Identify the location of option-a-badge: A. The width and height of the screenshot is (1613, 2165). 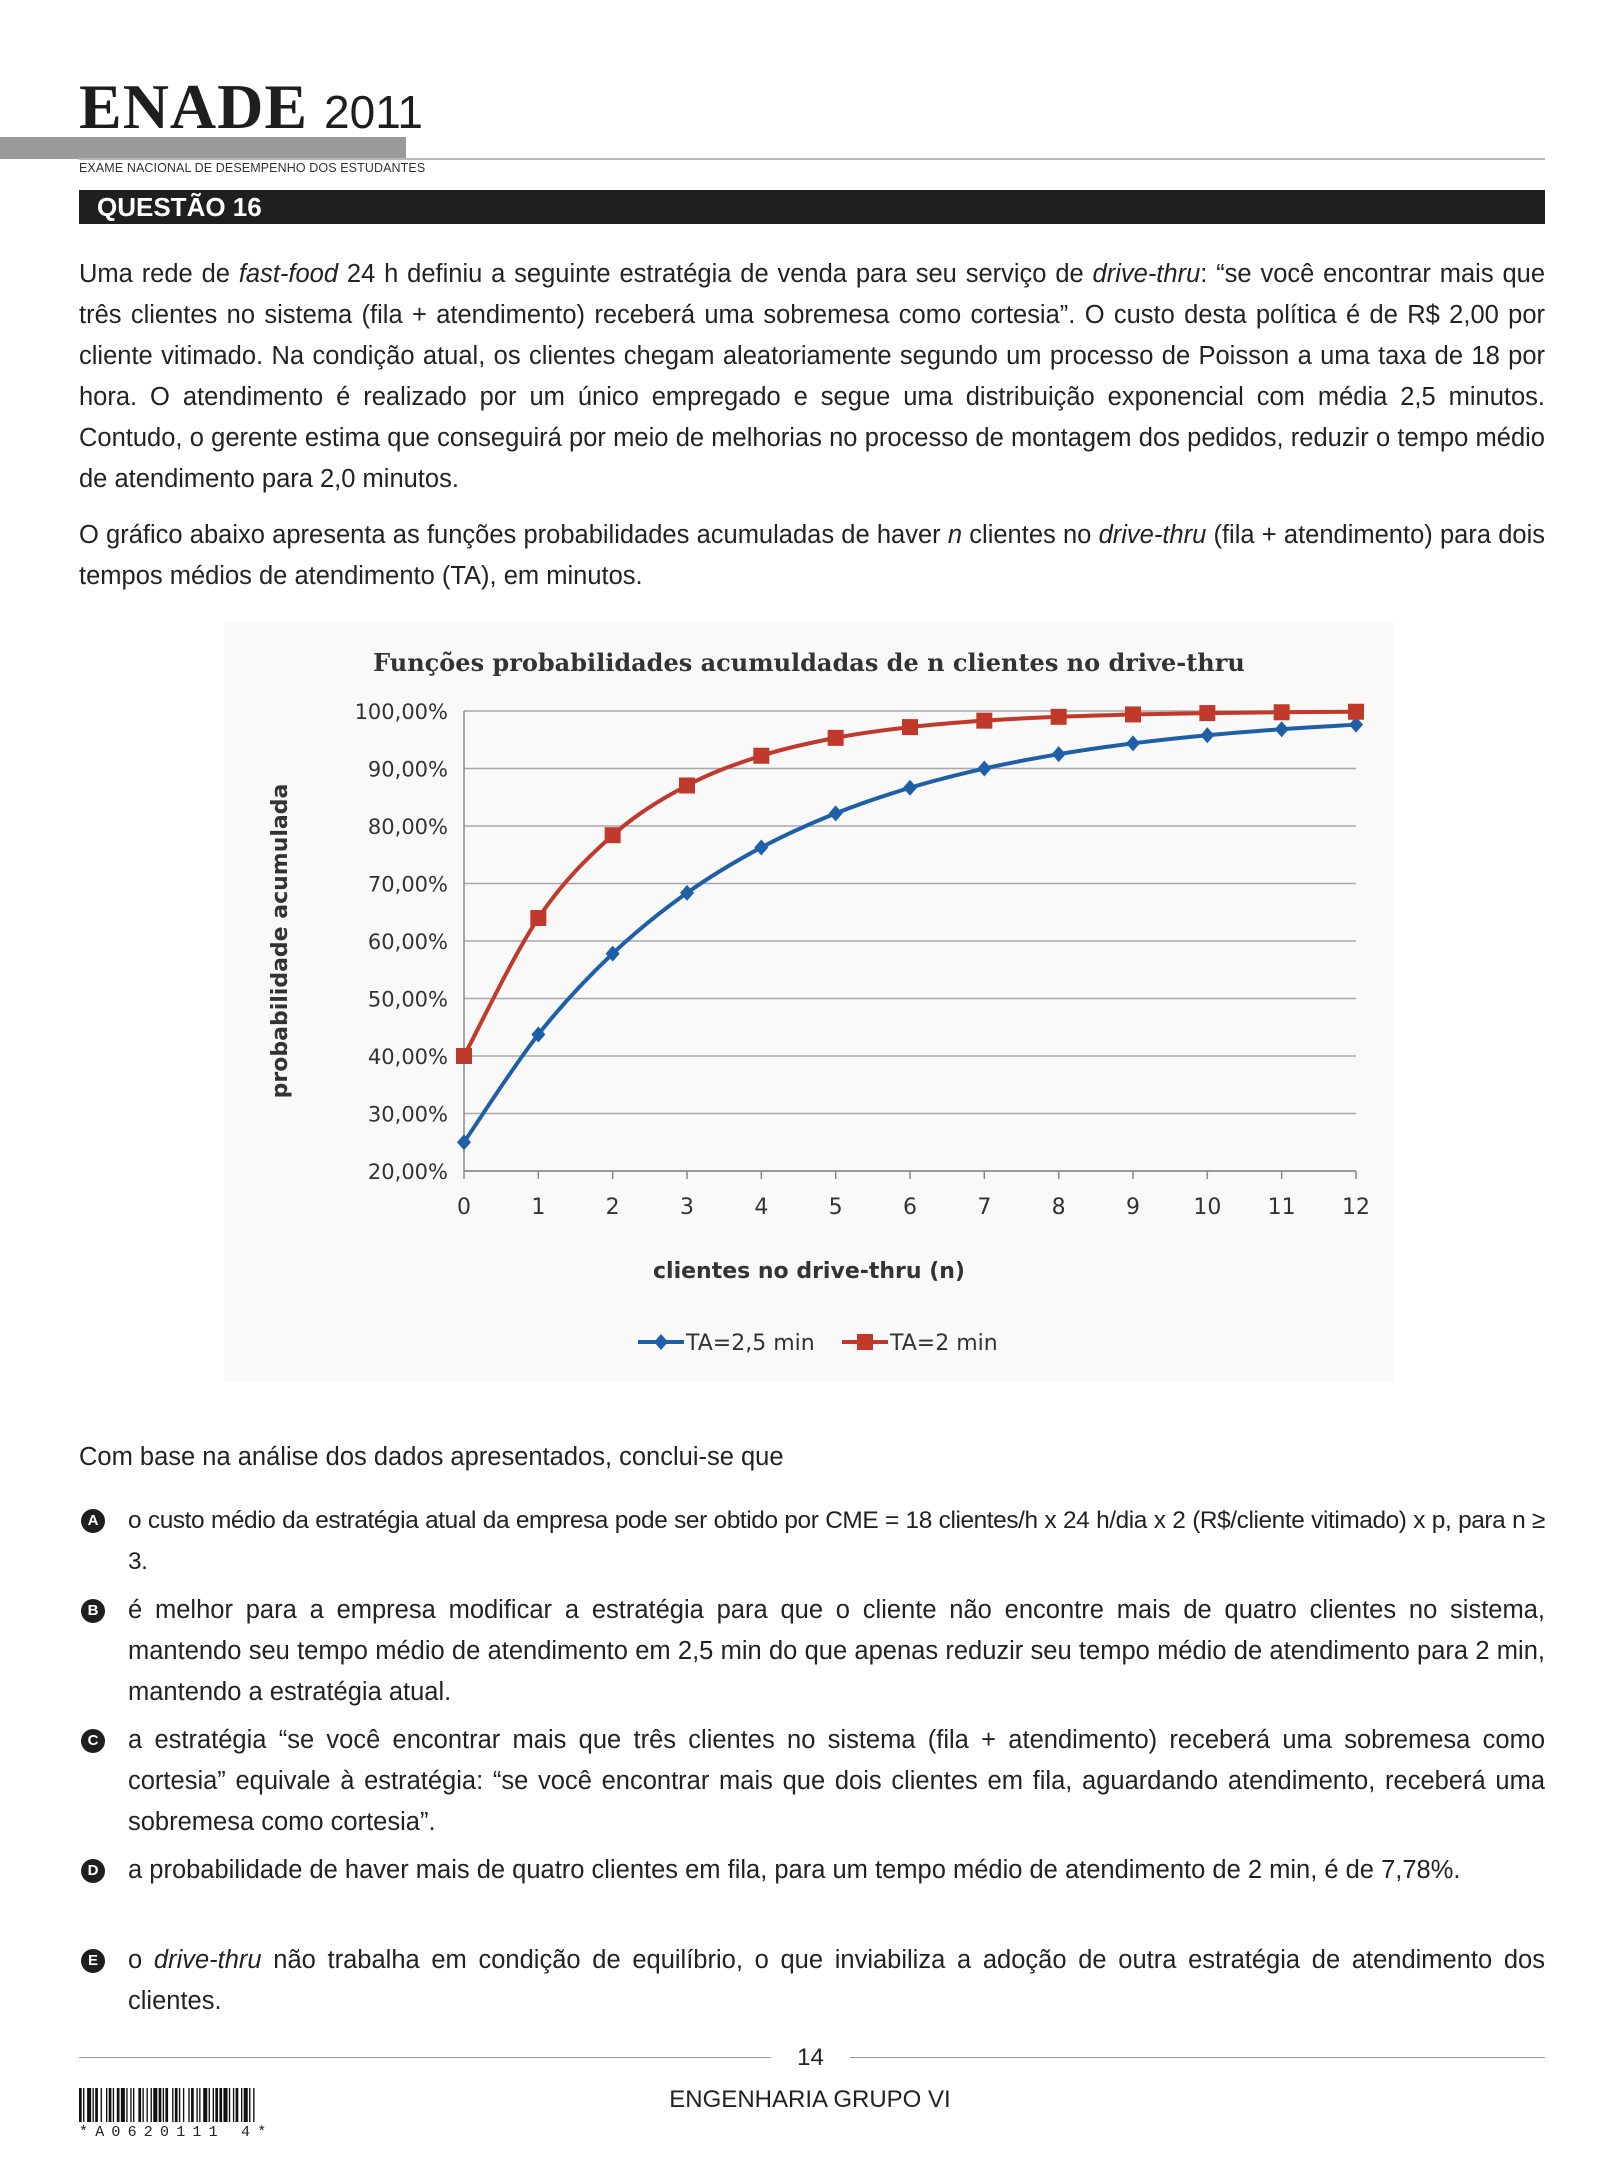
(93, 1521).